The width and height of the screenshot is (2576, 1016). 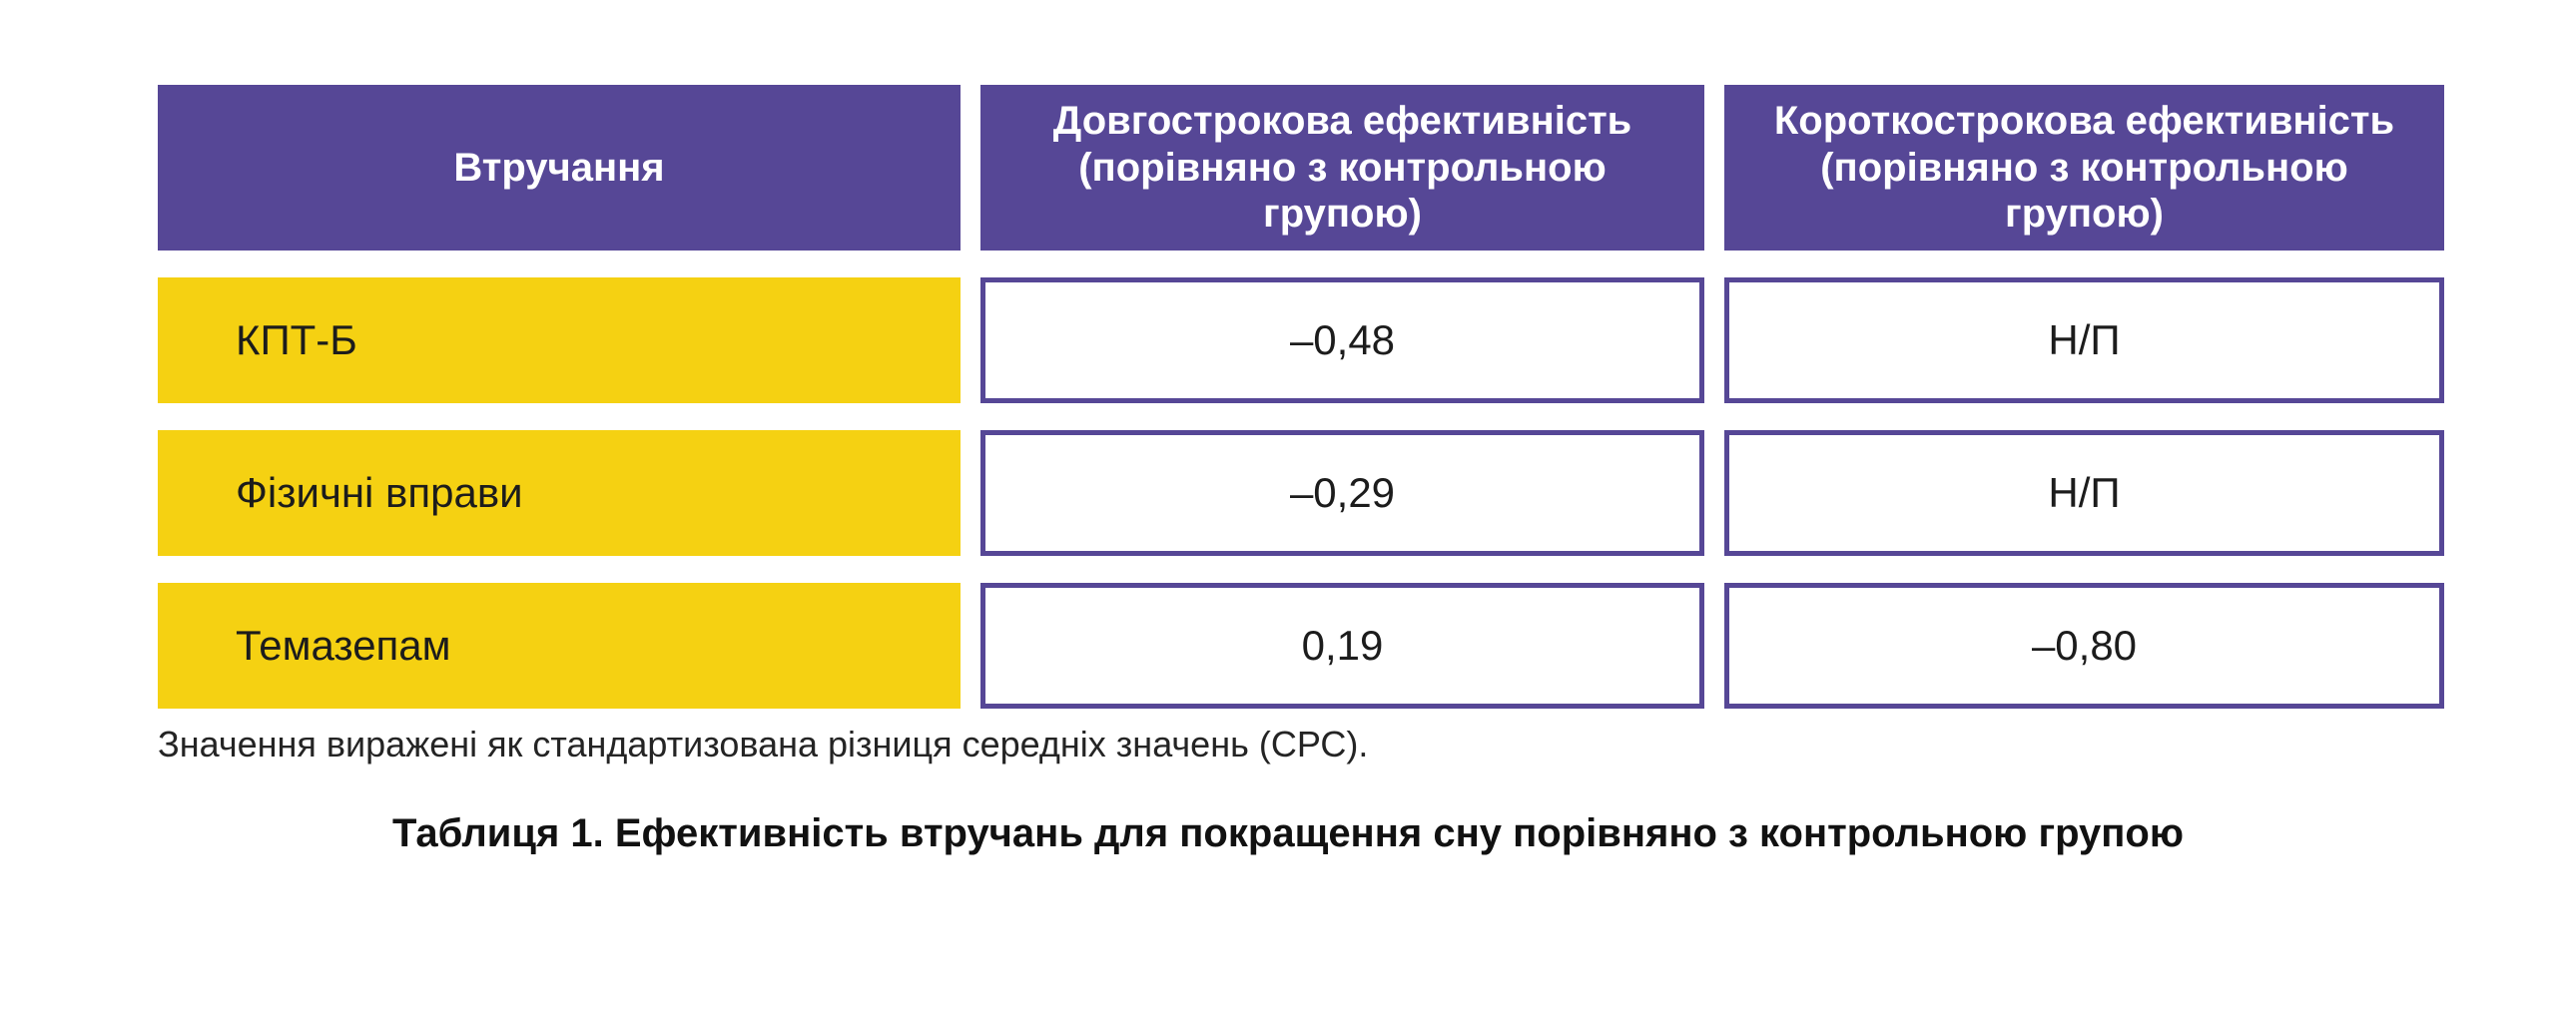 I want to click on row-label-kpt-b: КПТ-Б, so click(x=560, y=340).